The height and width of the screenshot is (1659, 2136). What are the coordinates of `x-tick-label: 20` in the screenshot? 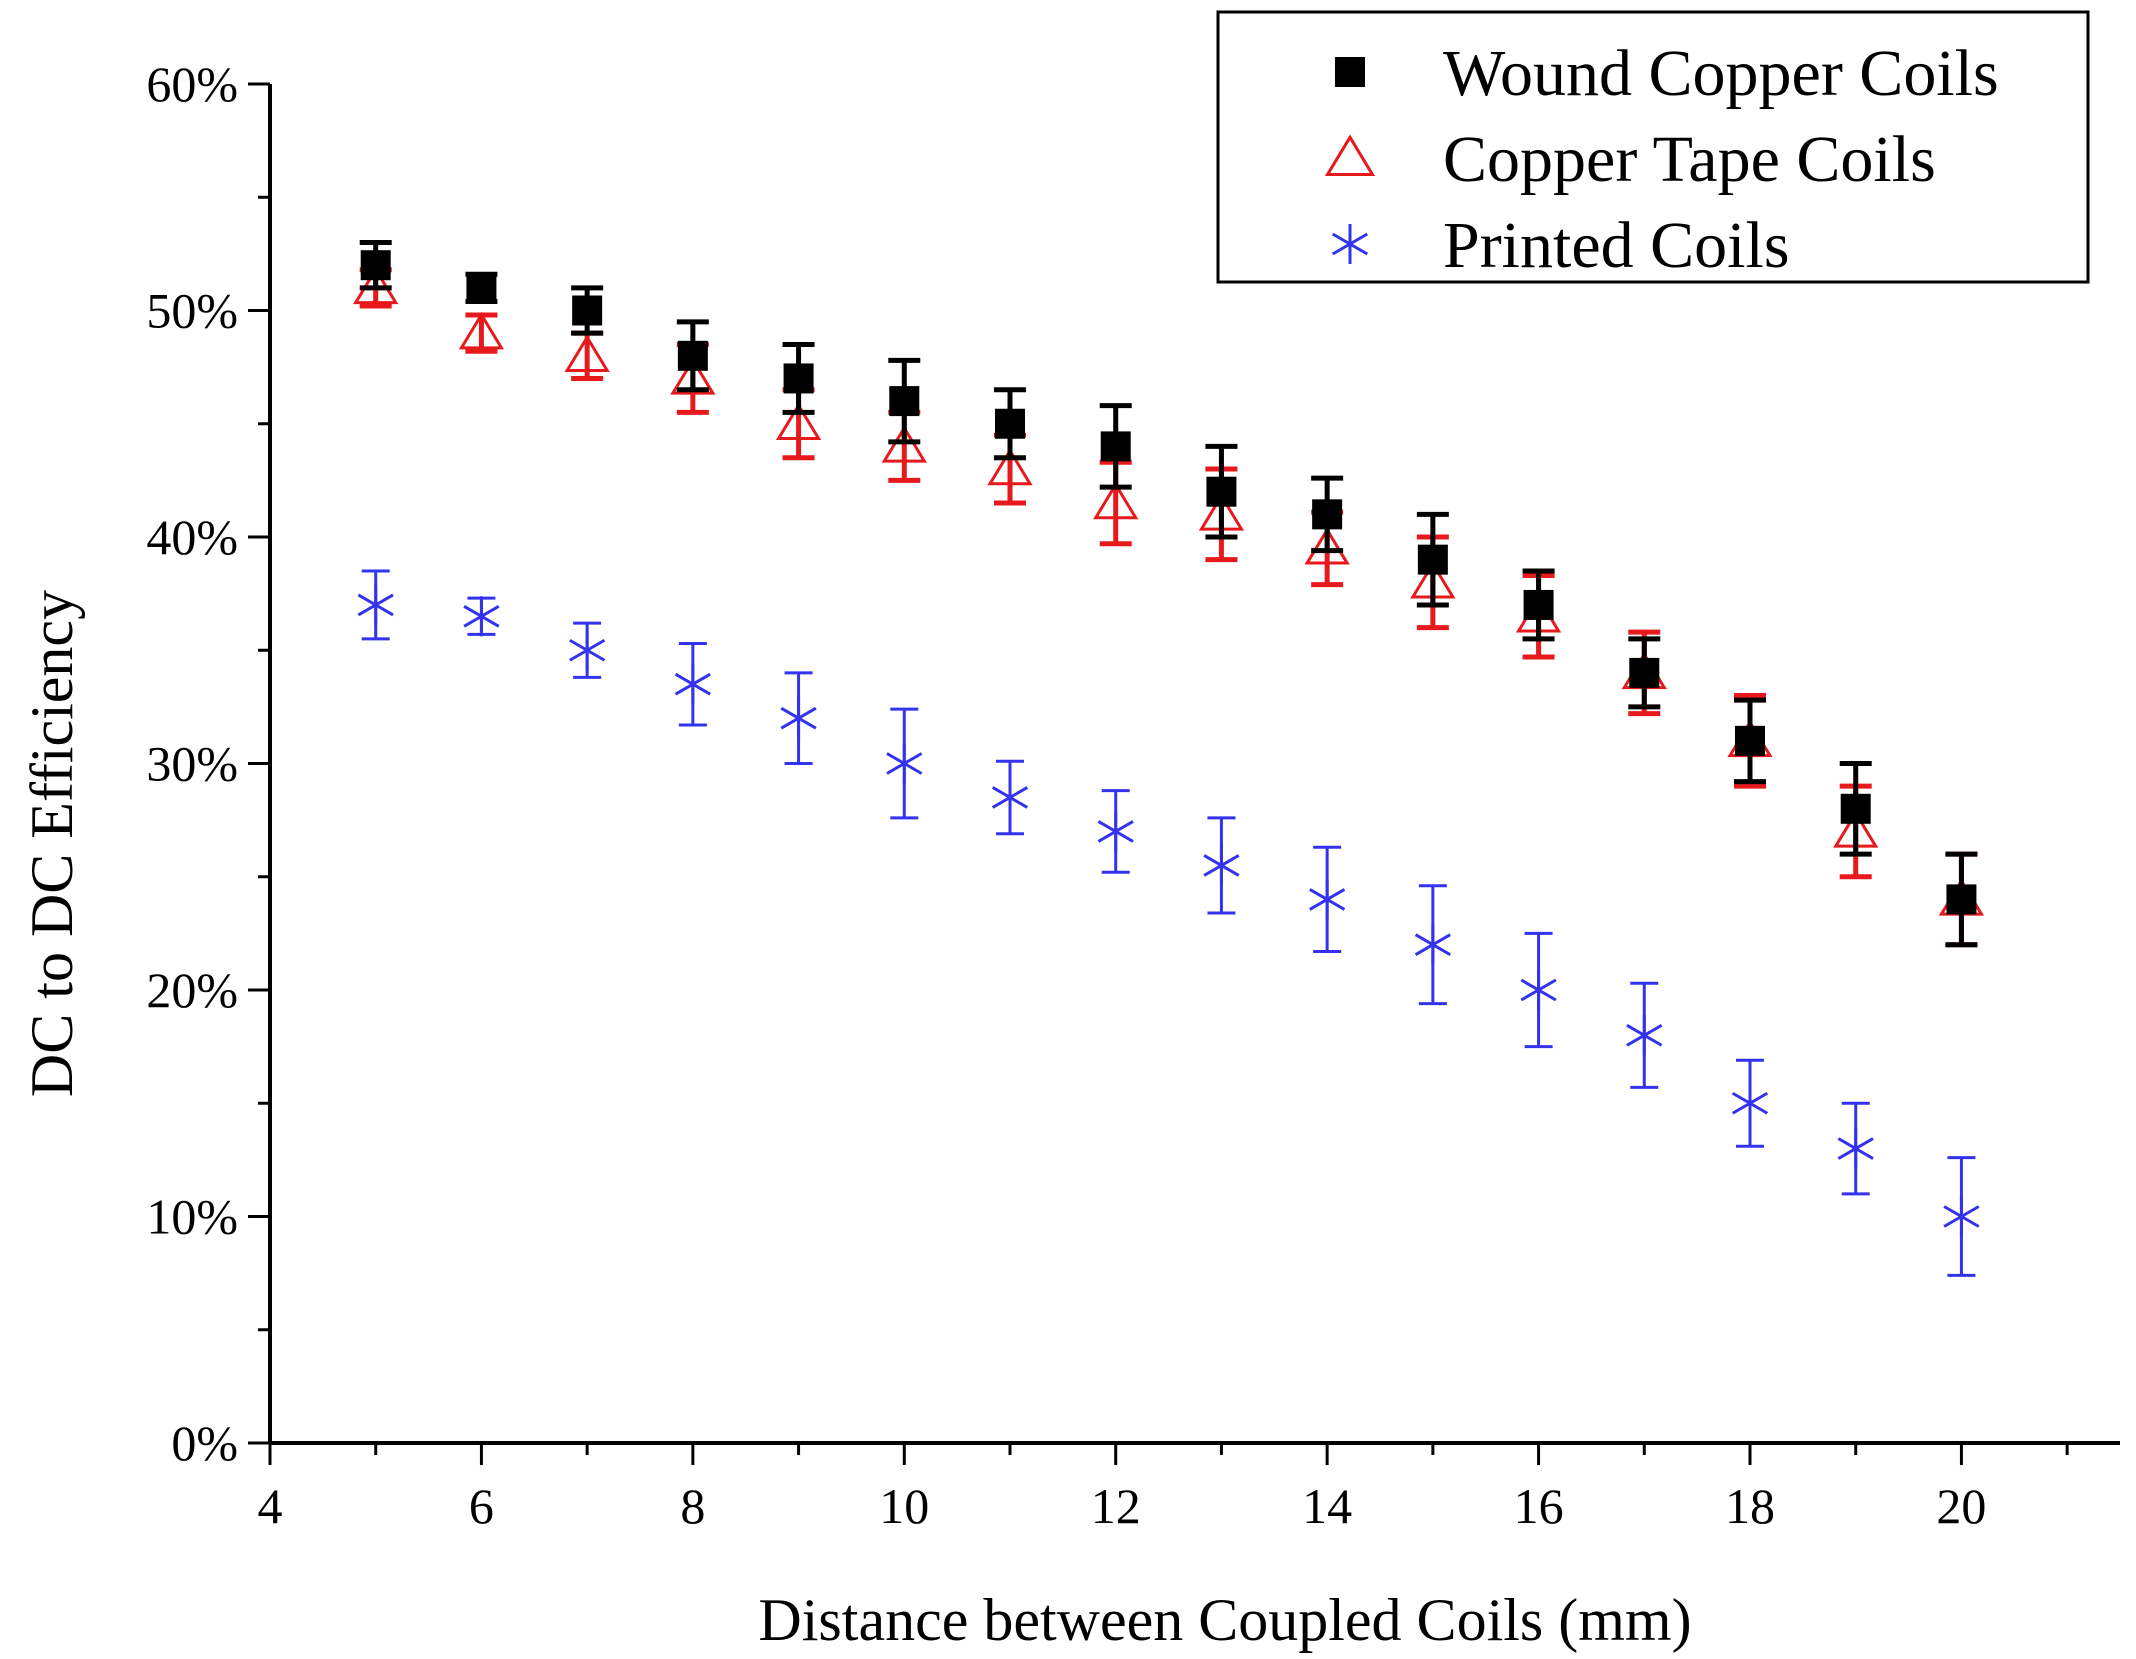 It's located at (1961, 1506).